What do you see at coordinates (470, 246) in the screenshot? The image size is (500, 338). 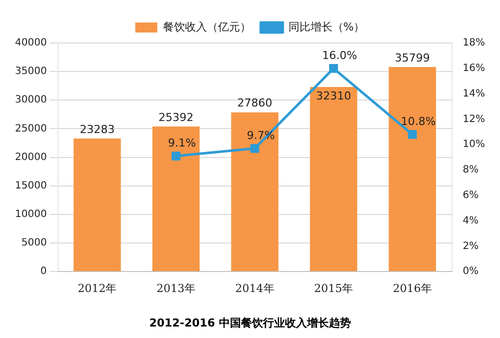 I see `y2-tick-label: 2%` at bounding box center [470, 246].